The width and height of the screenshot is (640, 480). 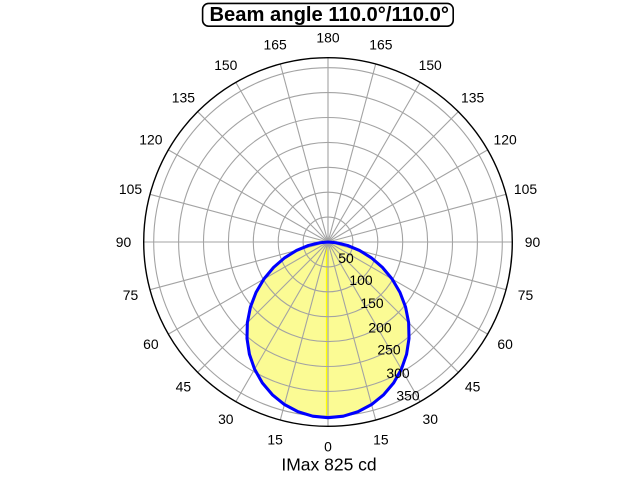 I want to click on svg-text: 350, so click(x=407, y=395).